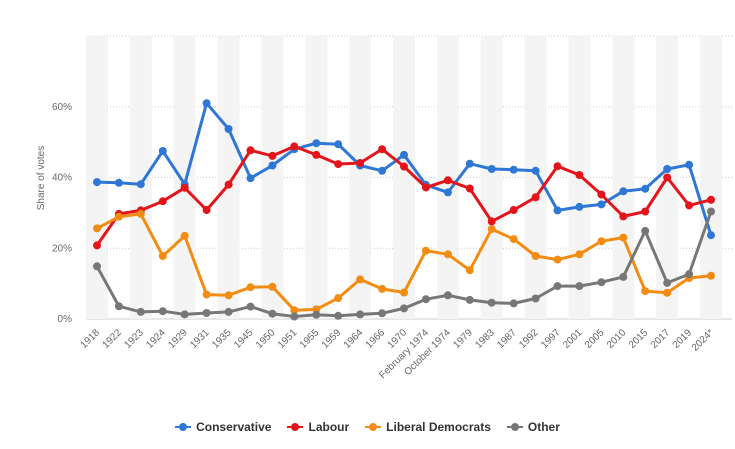 The image size is (735, 449). Describe the element at coordinates (223, 427) in the screenshot. I see `legend-item-conservative: Conservative` at that location.